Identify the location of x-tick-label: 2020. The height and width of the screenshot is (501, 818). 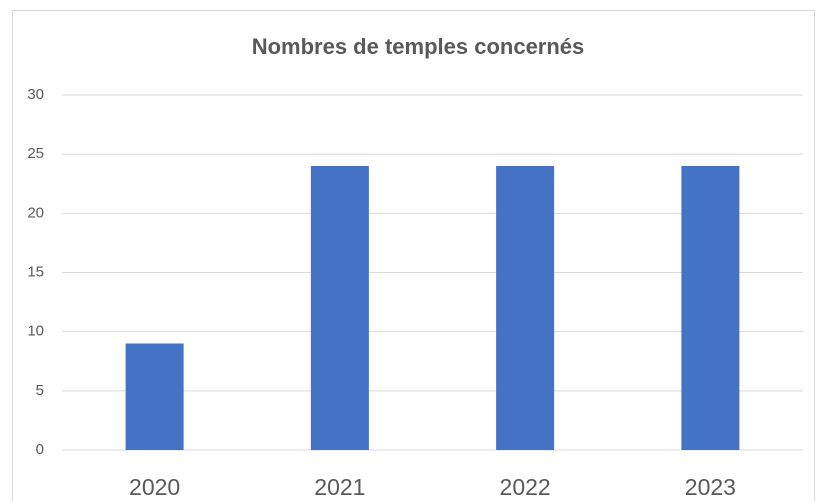
(154, 487).